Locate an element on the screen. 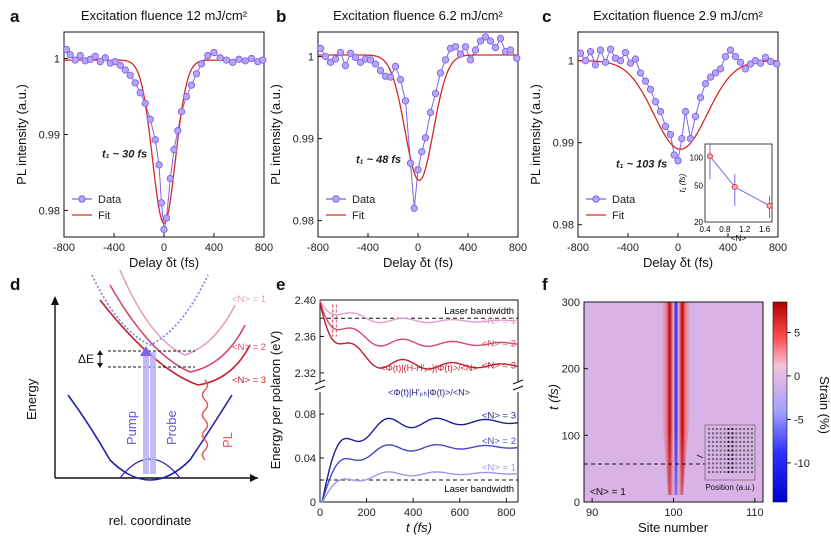 The width and height of the screenshot is (831, 543). panel-a-legend-data-marker is located at coordinates (82, 199).